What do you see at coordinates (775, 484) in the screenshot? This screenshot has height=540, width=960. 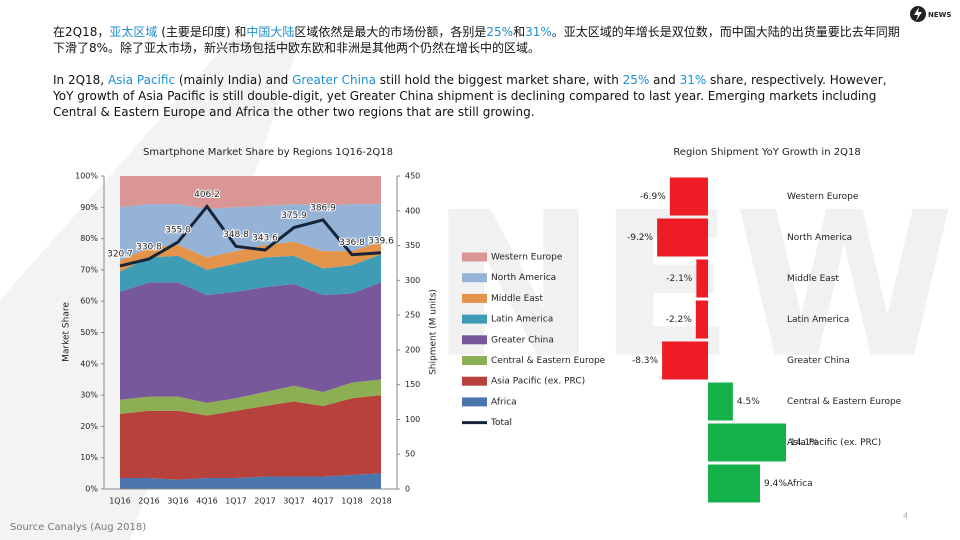 I see `value-label: 9.4%` at bounding box center [775, 484].